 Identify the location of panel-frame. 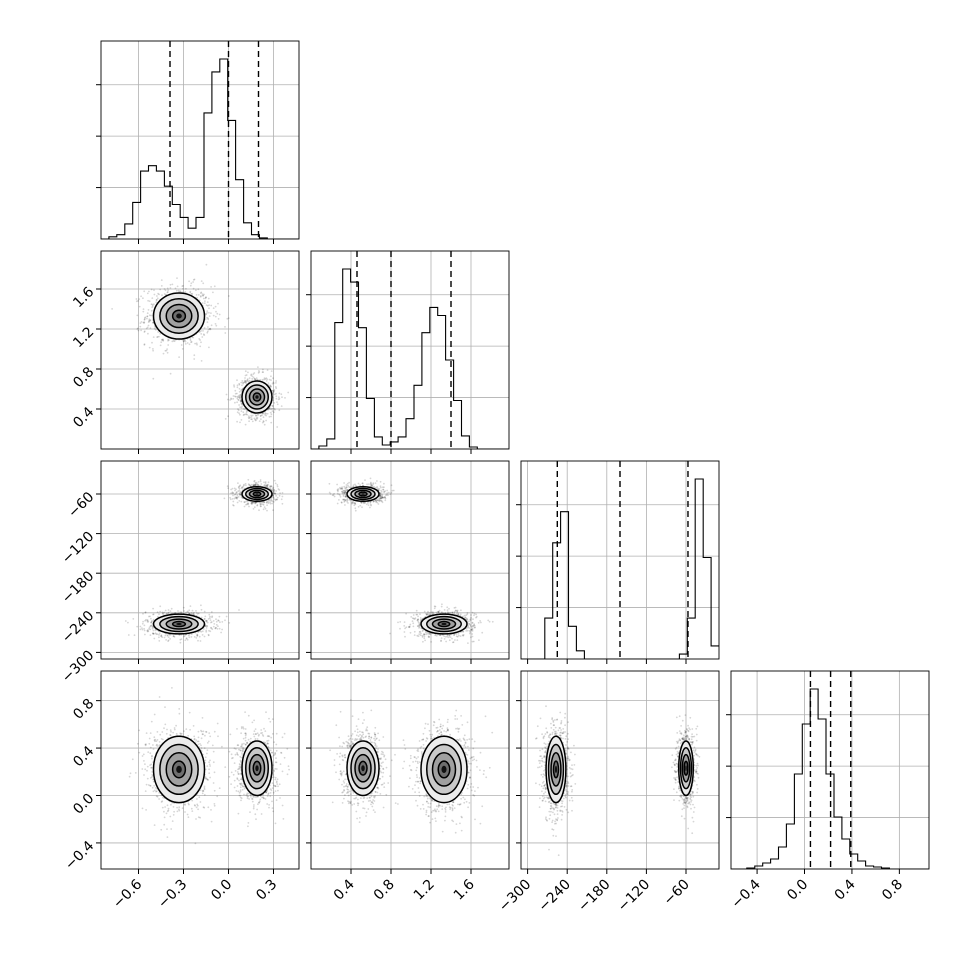
(200, 560).